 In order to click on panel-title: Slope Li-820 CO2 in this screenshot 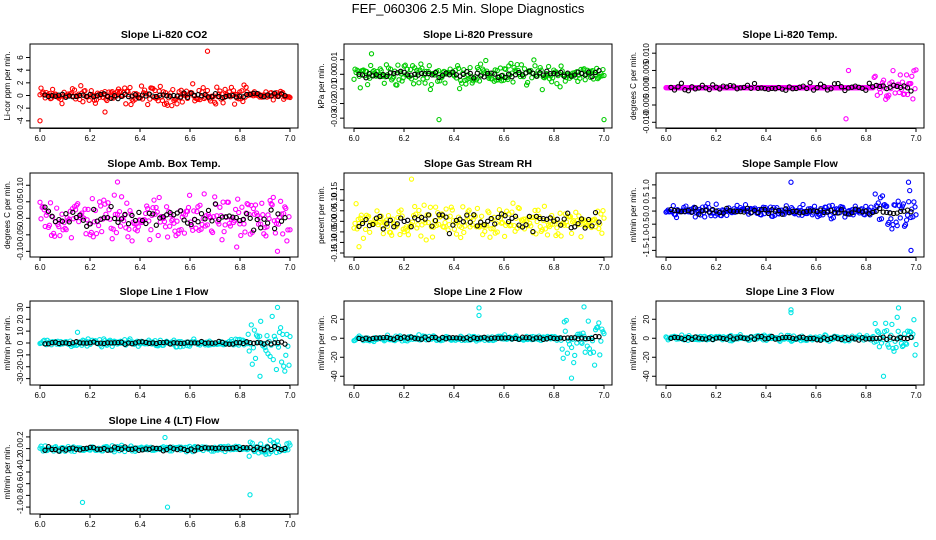, I will do `click(164, 35)`.